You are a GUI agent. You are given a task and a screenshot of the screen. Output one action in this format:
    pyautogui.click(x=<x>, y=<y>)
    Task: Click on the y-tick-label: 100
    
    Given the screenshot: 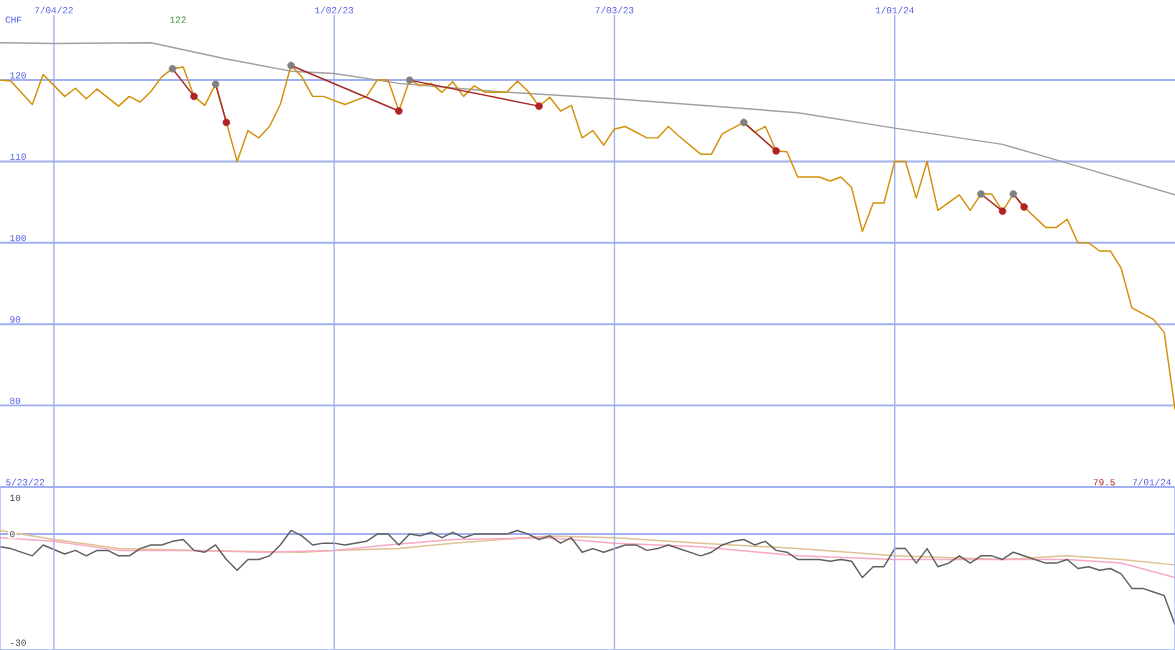 What is the action you would take?
    pyautogui.click(x=18, y=238)
    